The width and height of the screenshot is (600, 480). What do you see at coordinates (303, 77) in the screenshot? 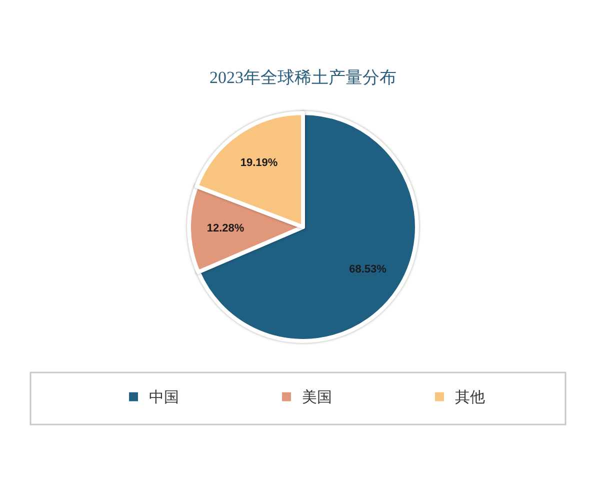
I see `chart-title: 2023年全球稀土产量分布` at bounding box center [303, 77].